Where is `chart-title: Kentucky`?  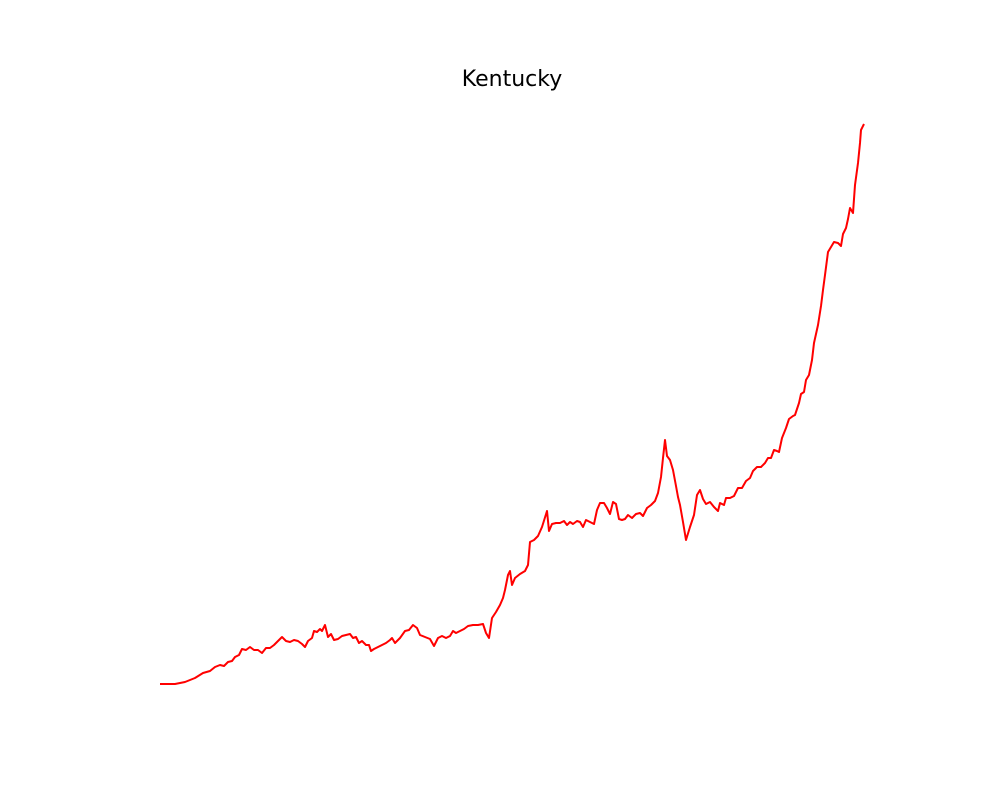
chart-title: Kentucky is located at coordinates (512, 79).